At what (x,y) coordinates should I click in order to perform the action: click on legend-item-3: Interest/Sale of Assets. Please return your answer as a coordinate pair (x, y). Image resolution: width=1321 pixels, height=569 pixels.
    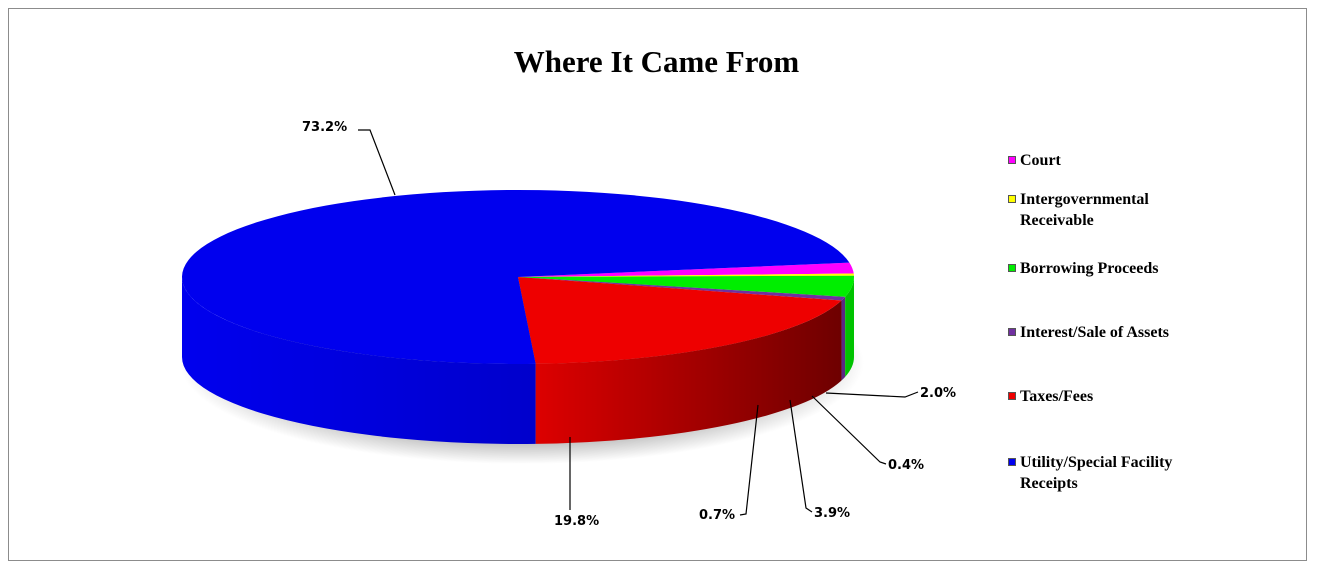
    Looking at the image, I should click on (1088, 332).